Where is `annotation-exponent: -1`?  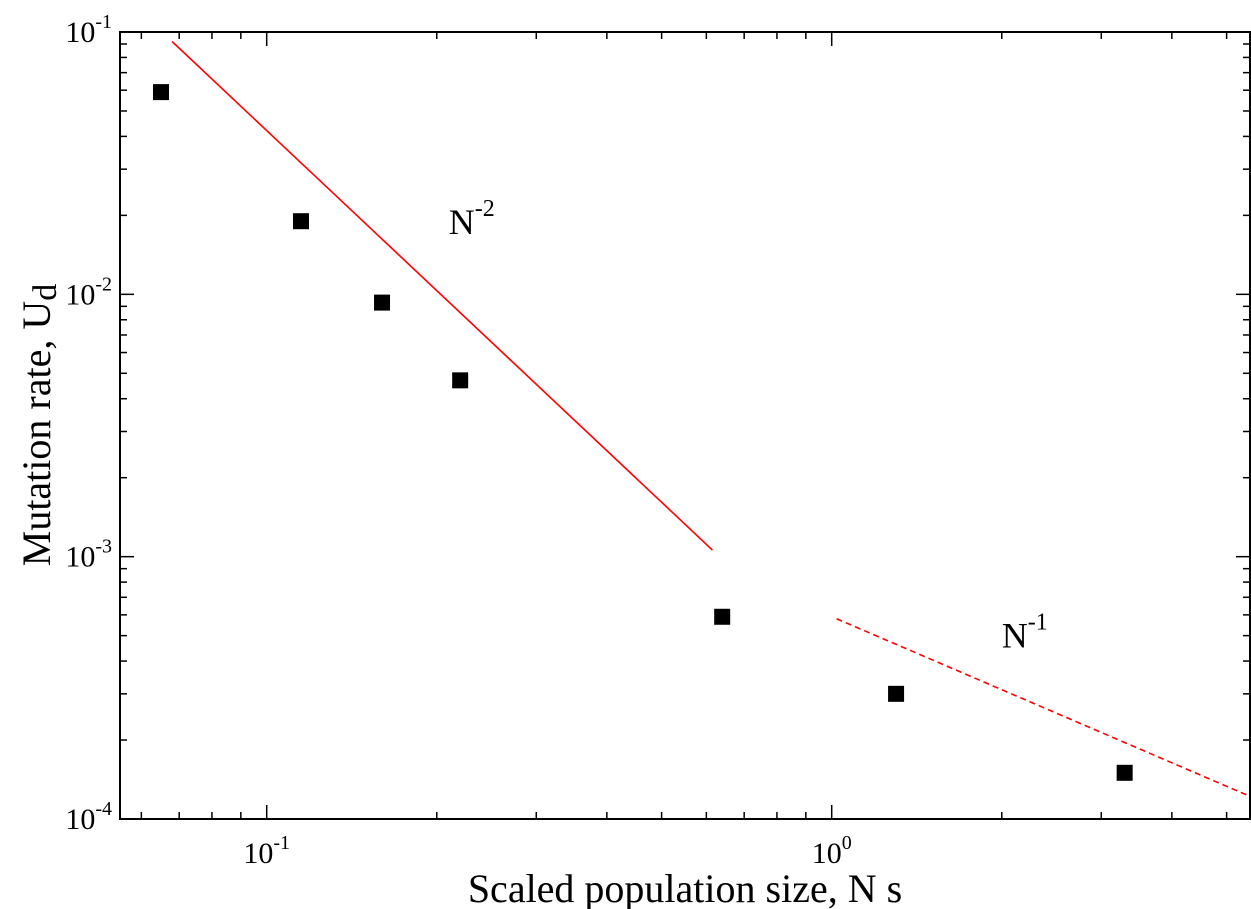 annotation-exponent: -1 is located at coordinates (1038, 623).